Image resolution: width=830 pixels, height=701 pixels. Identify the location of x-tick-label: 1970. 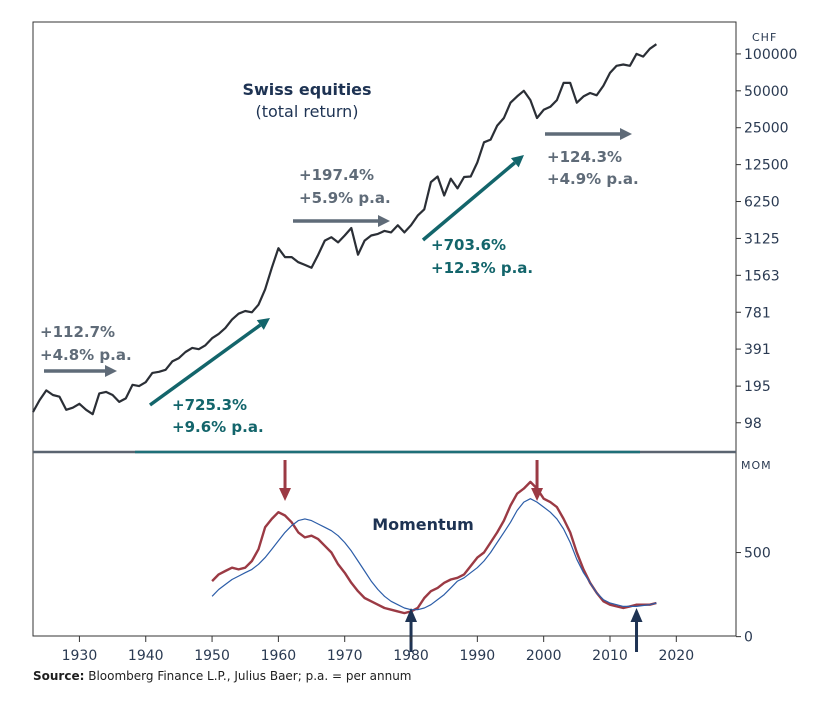
(345, 656).